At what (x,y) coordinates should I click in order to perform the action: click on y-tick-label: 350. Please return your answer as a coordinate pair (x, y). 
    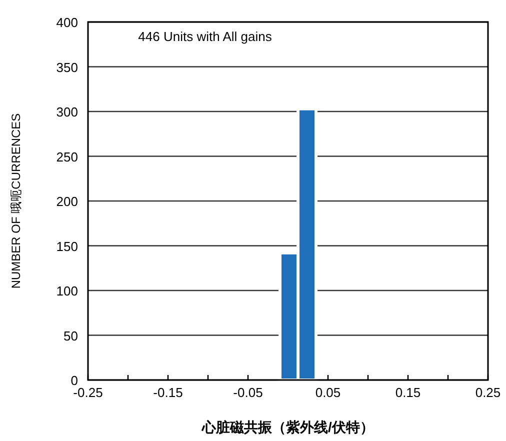
    Looking at the image, I should click on (67, 67).